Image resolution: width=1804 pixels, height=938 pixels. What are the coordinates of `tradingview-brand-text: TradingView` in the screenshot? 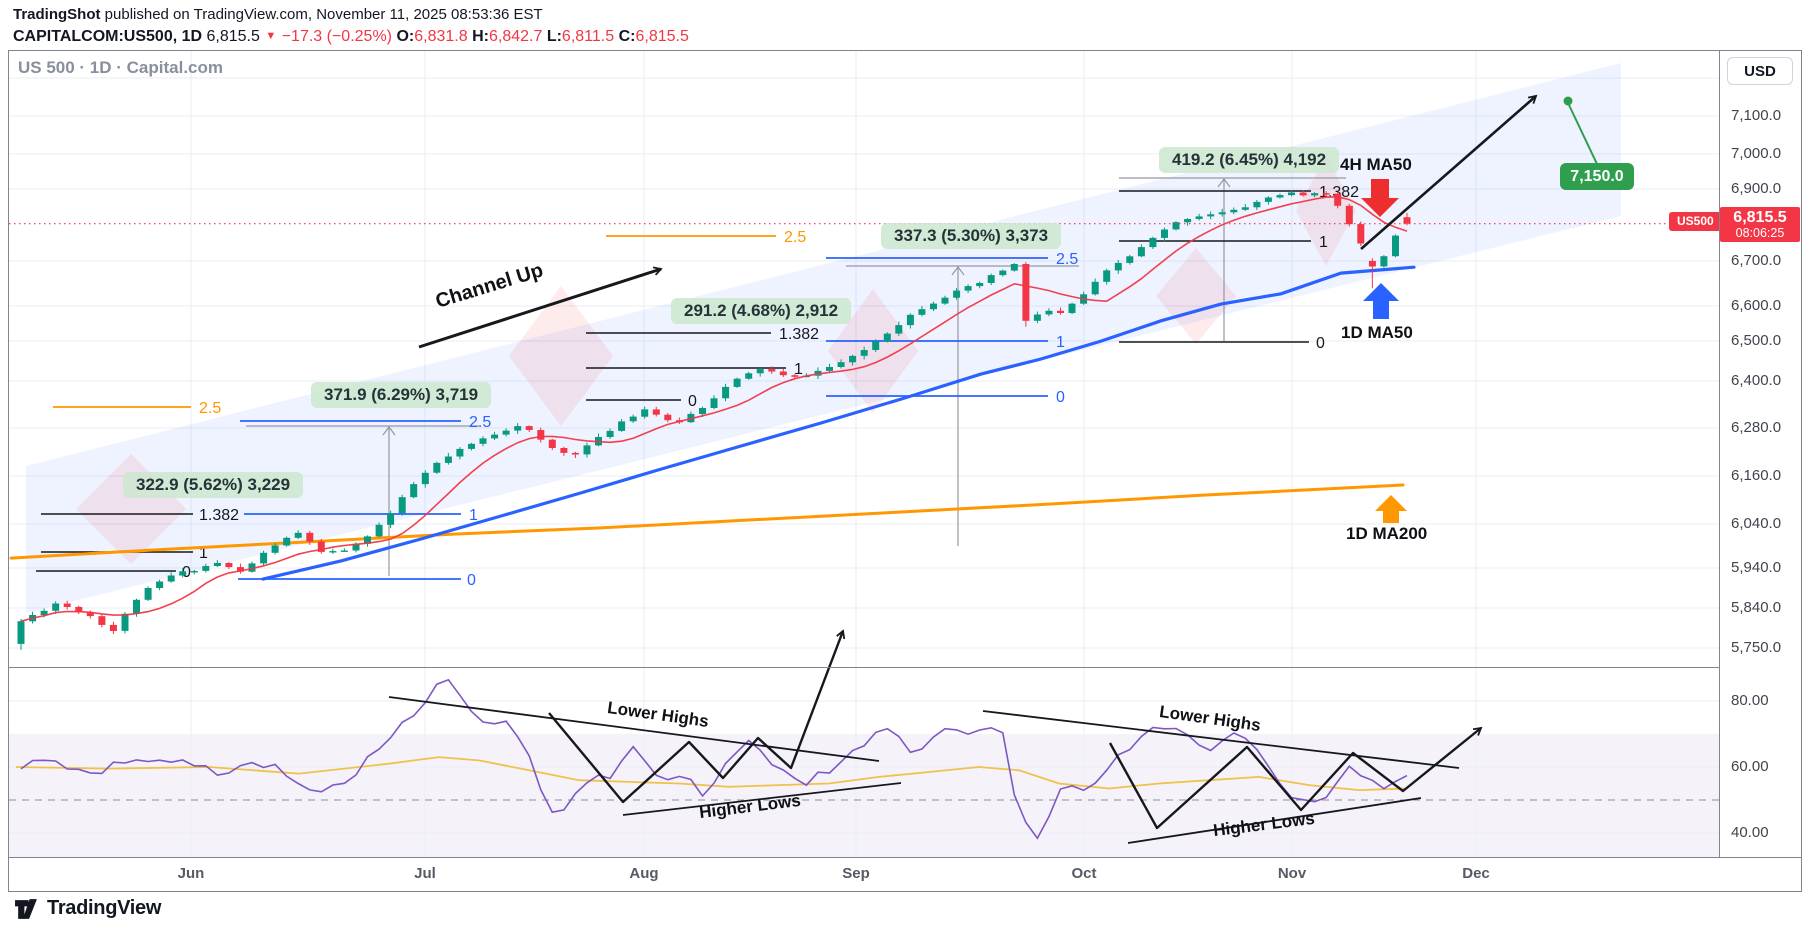 It's located at (104, 908).